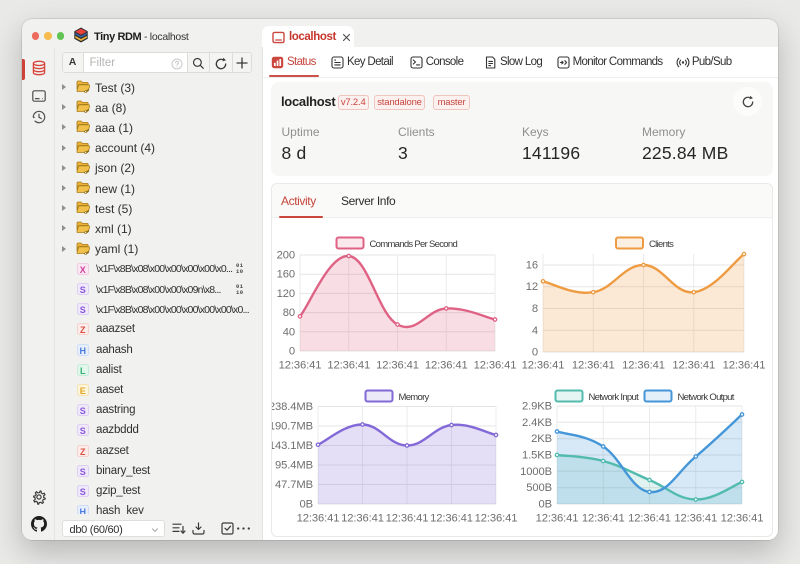  What do you see at coordinates (536, 472) in the screenshot?
I see `svg-text: 1000B` at bounding box center [536, 472].